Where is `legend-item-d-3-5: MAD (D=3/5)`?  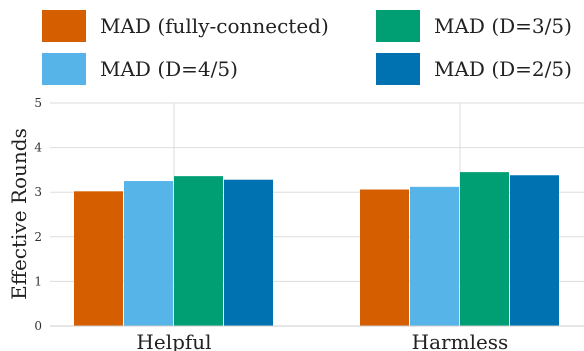
legend-item-d-3-5: MAD (D=3/5) is located at coordinates (474, 26).